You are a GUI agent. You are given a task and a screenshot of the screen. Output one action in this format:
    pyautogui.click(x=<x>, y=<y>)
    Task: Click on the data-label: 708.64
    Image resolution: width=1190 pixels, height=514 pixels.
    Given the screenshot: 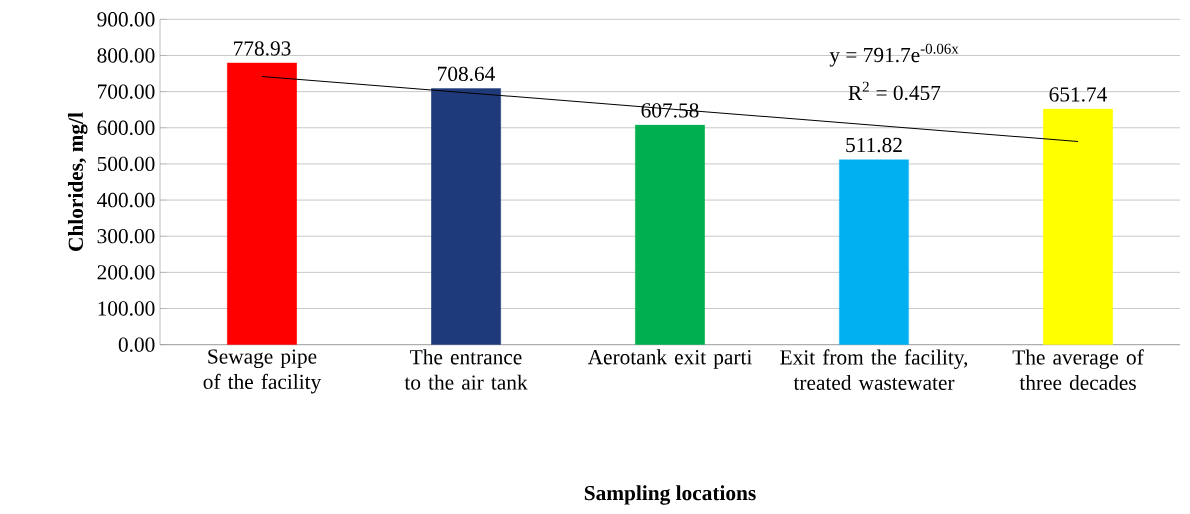 What is the action you would take?
    pyautogui.click(x=466, y=74)
    